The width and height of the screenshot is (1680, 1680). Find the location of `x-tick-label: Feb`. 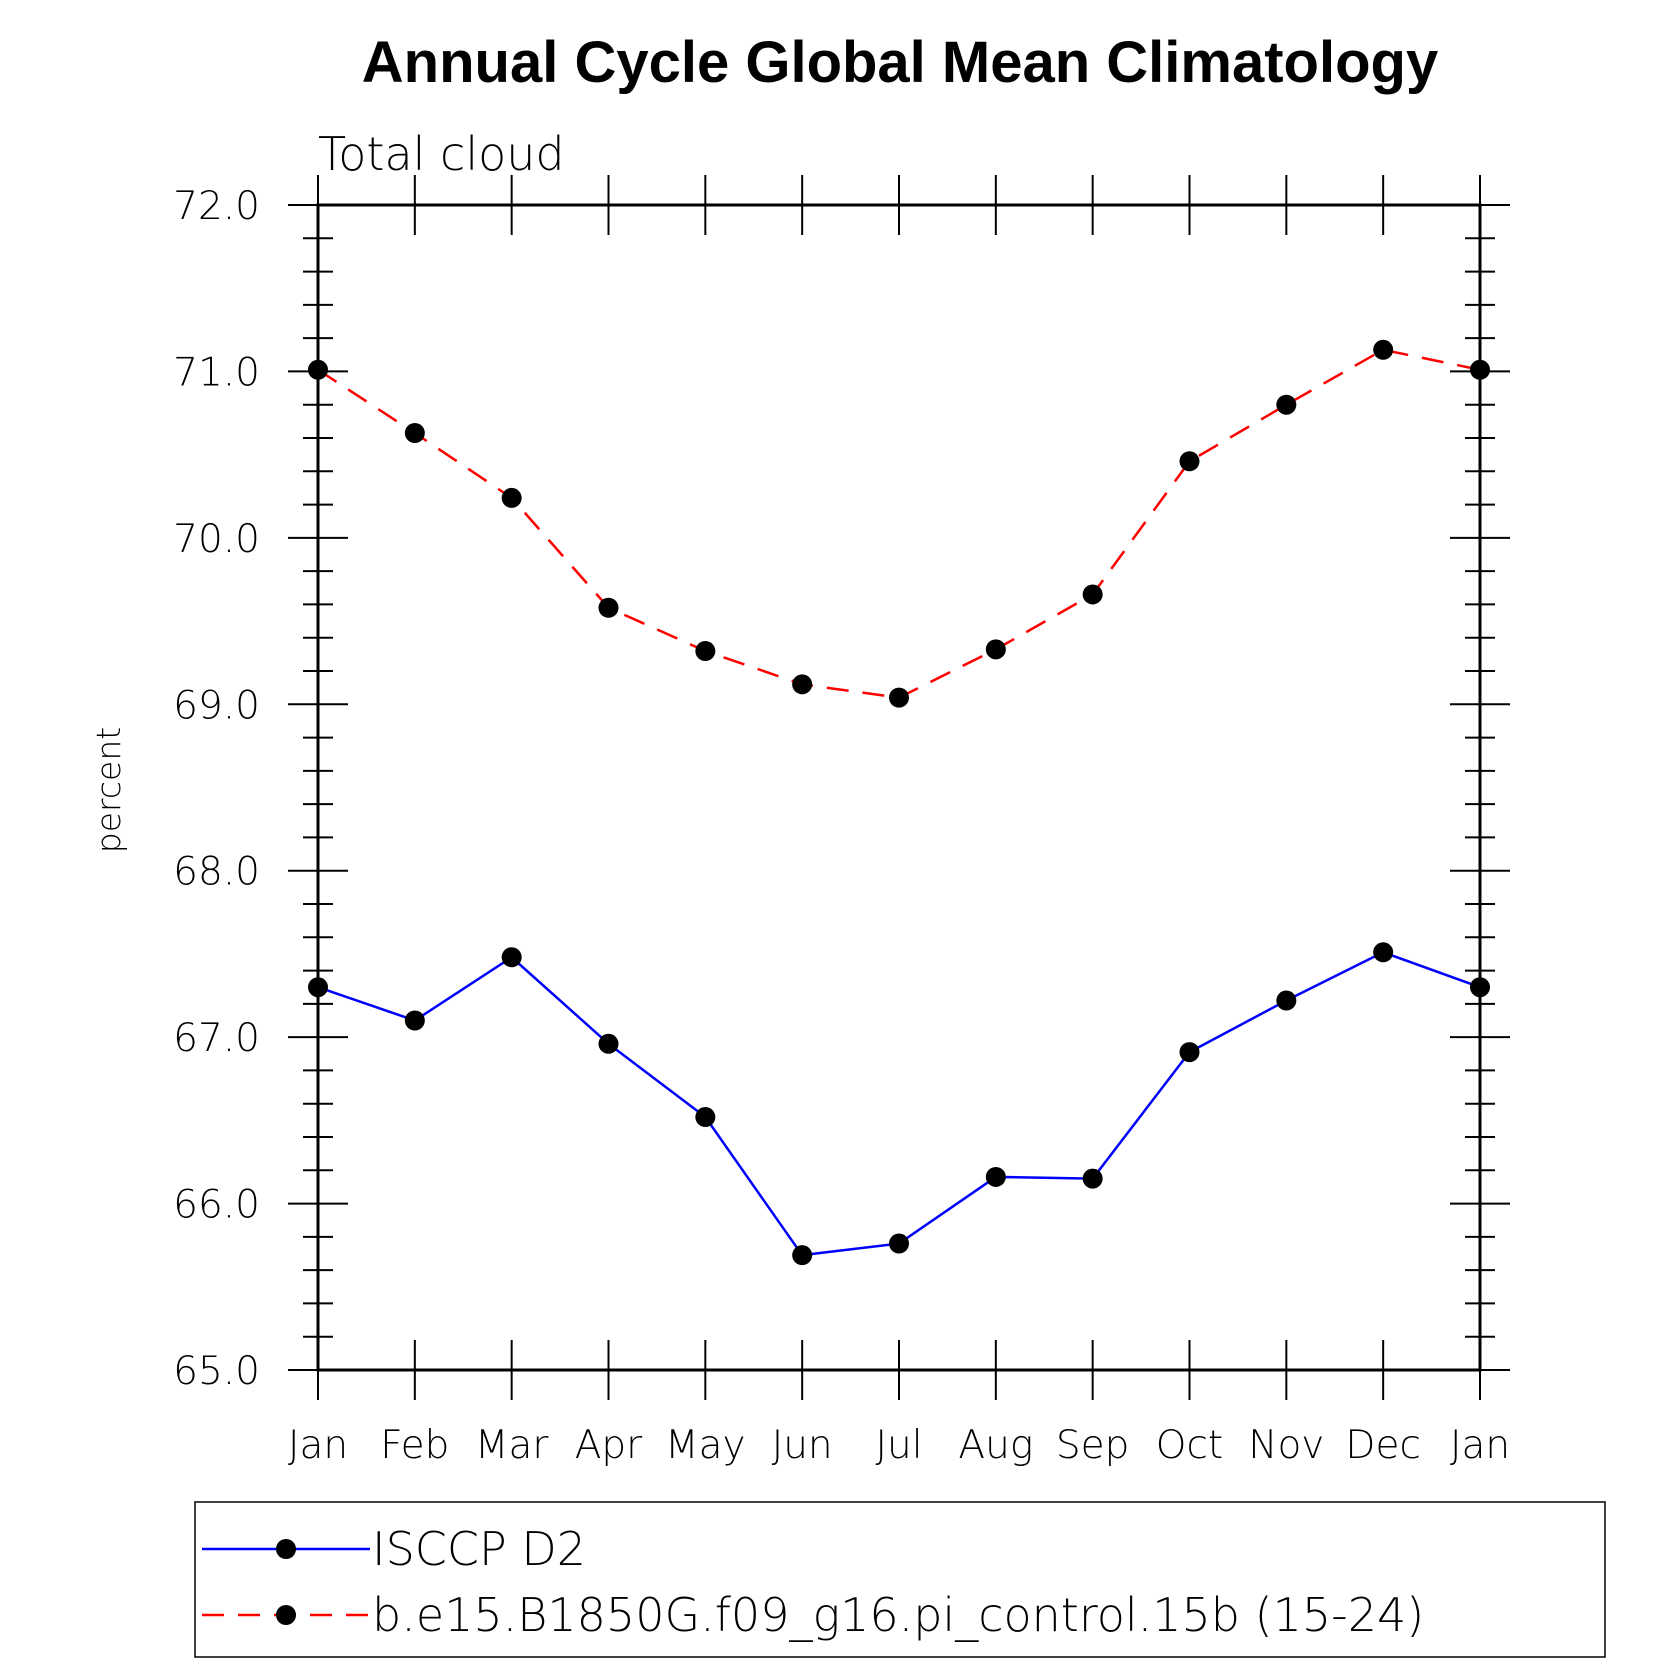

x-tick-label: Feb is located at coordinates (414, 1445).